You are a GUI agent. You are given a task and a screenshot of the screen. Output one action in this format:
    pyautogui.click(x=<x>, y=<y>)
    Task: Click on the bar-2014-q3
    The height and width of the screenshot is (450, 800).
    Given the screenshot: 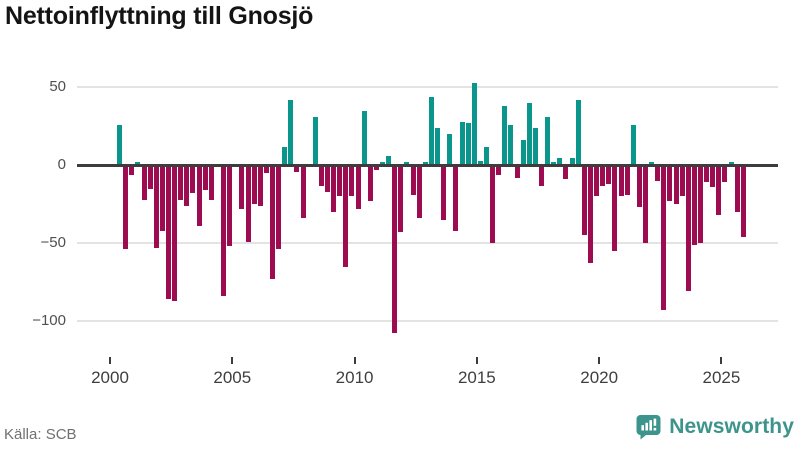 What is the action you would take?
    pyautogui.click(x=468, y=144)
    